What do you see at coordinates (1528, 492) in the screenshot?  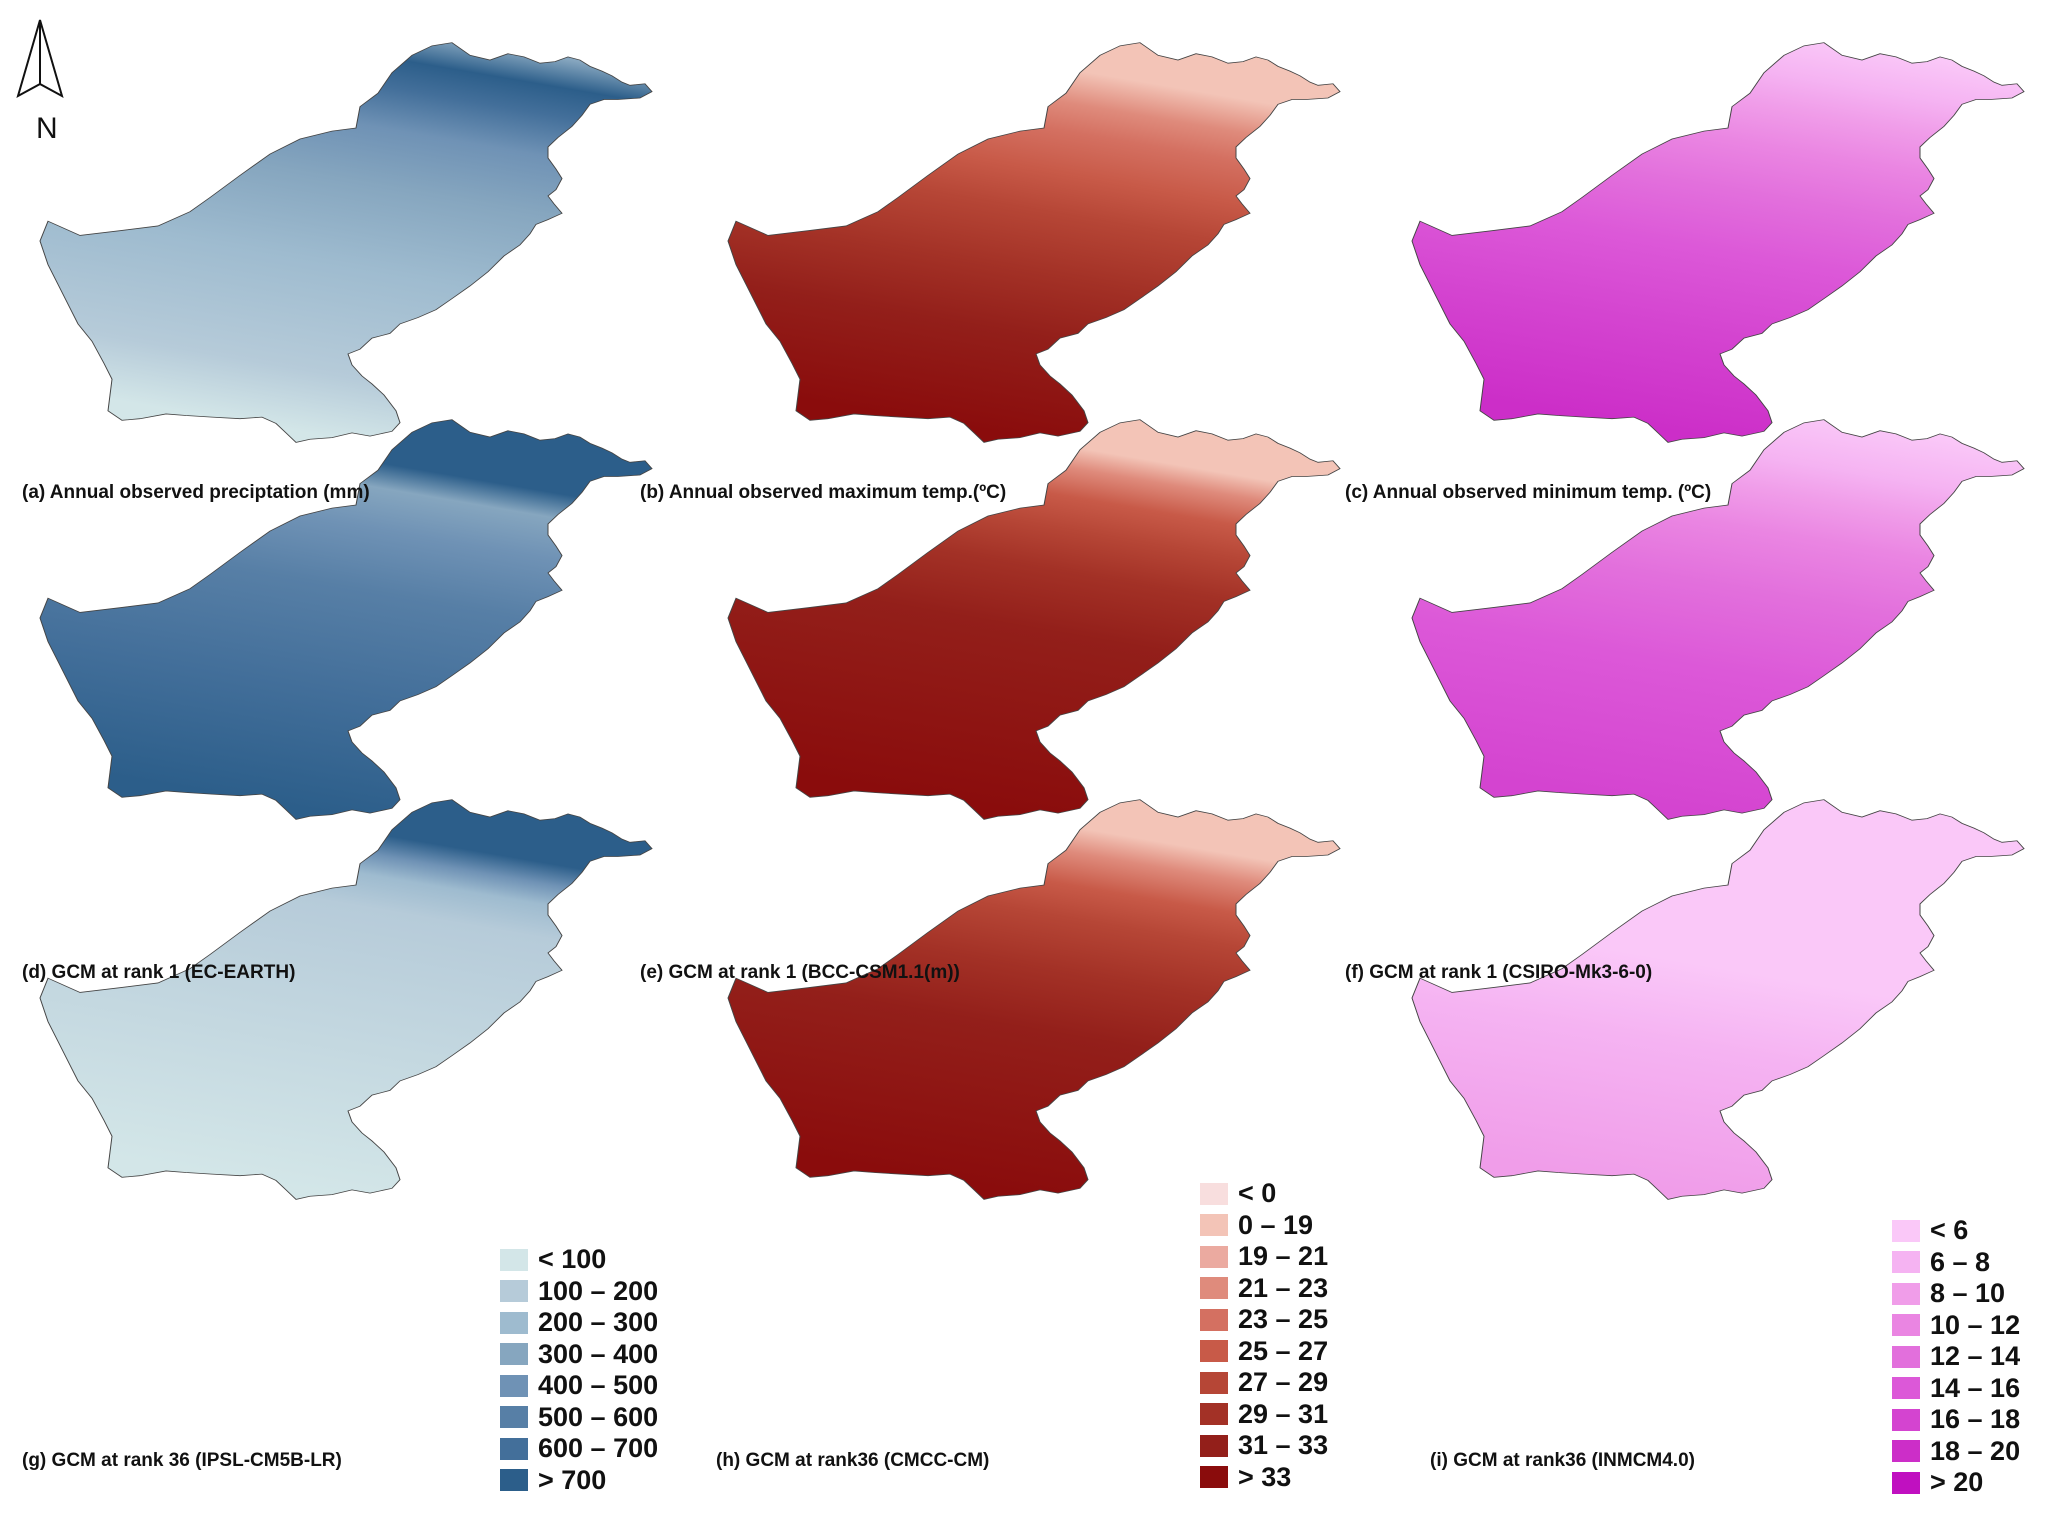 I see `caption-c: (c) Annual observed minimum temp. (ºC)` at bounding box center [1528, 492].